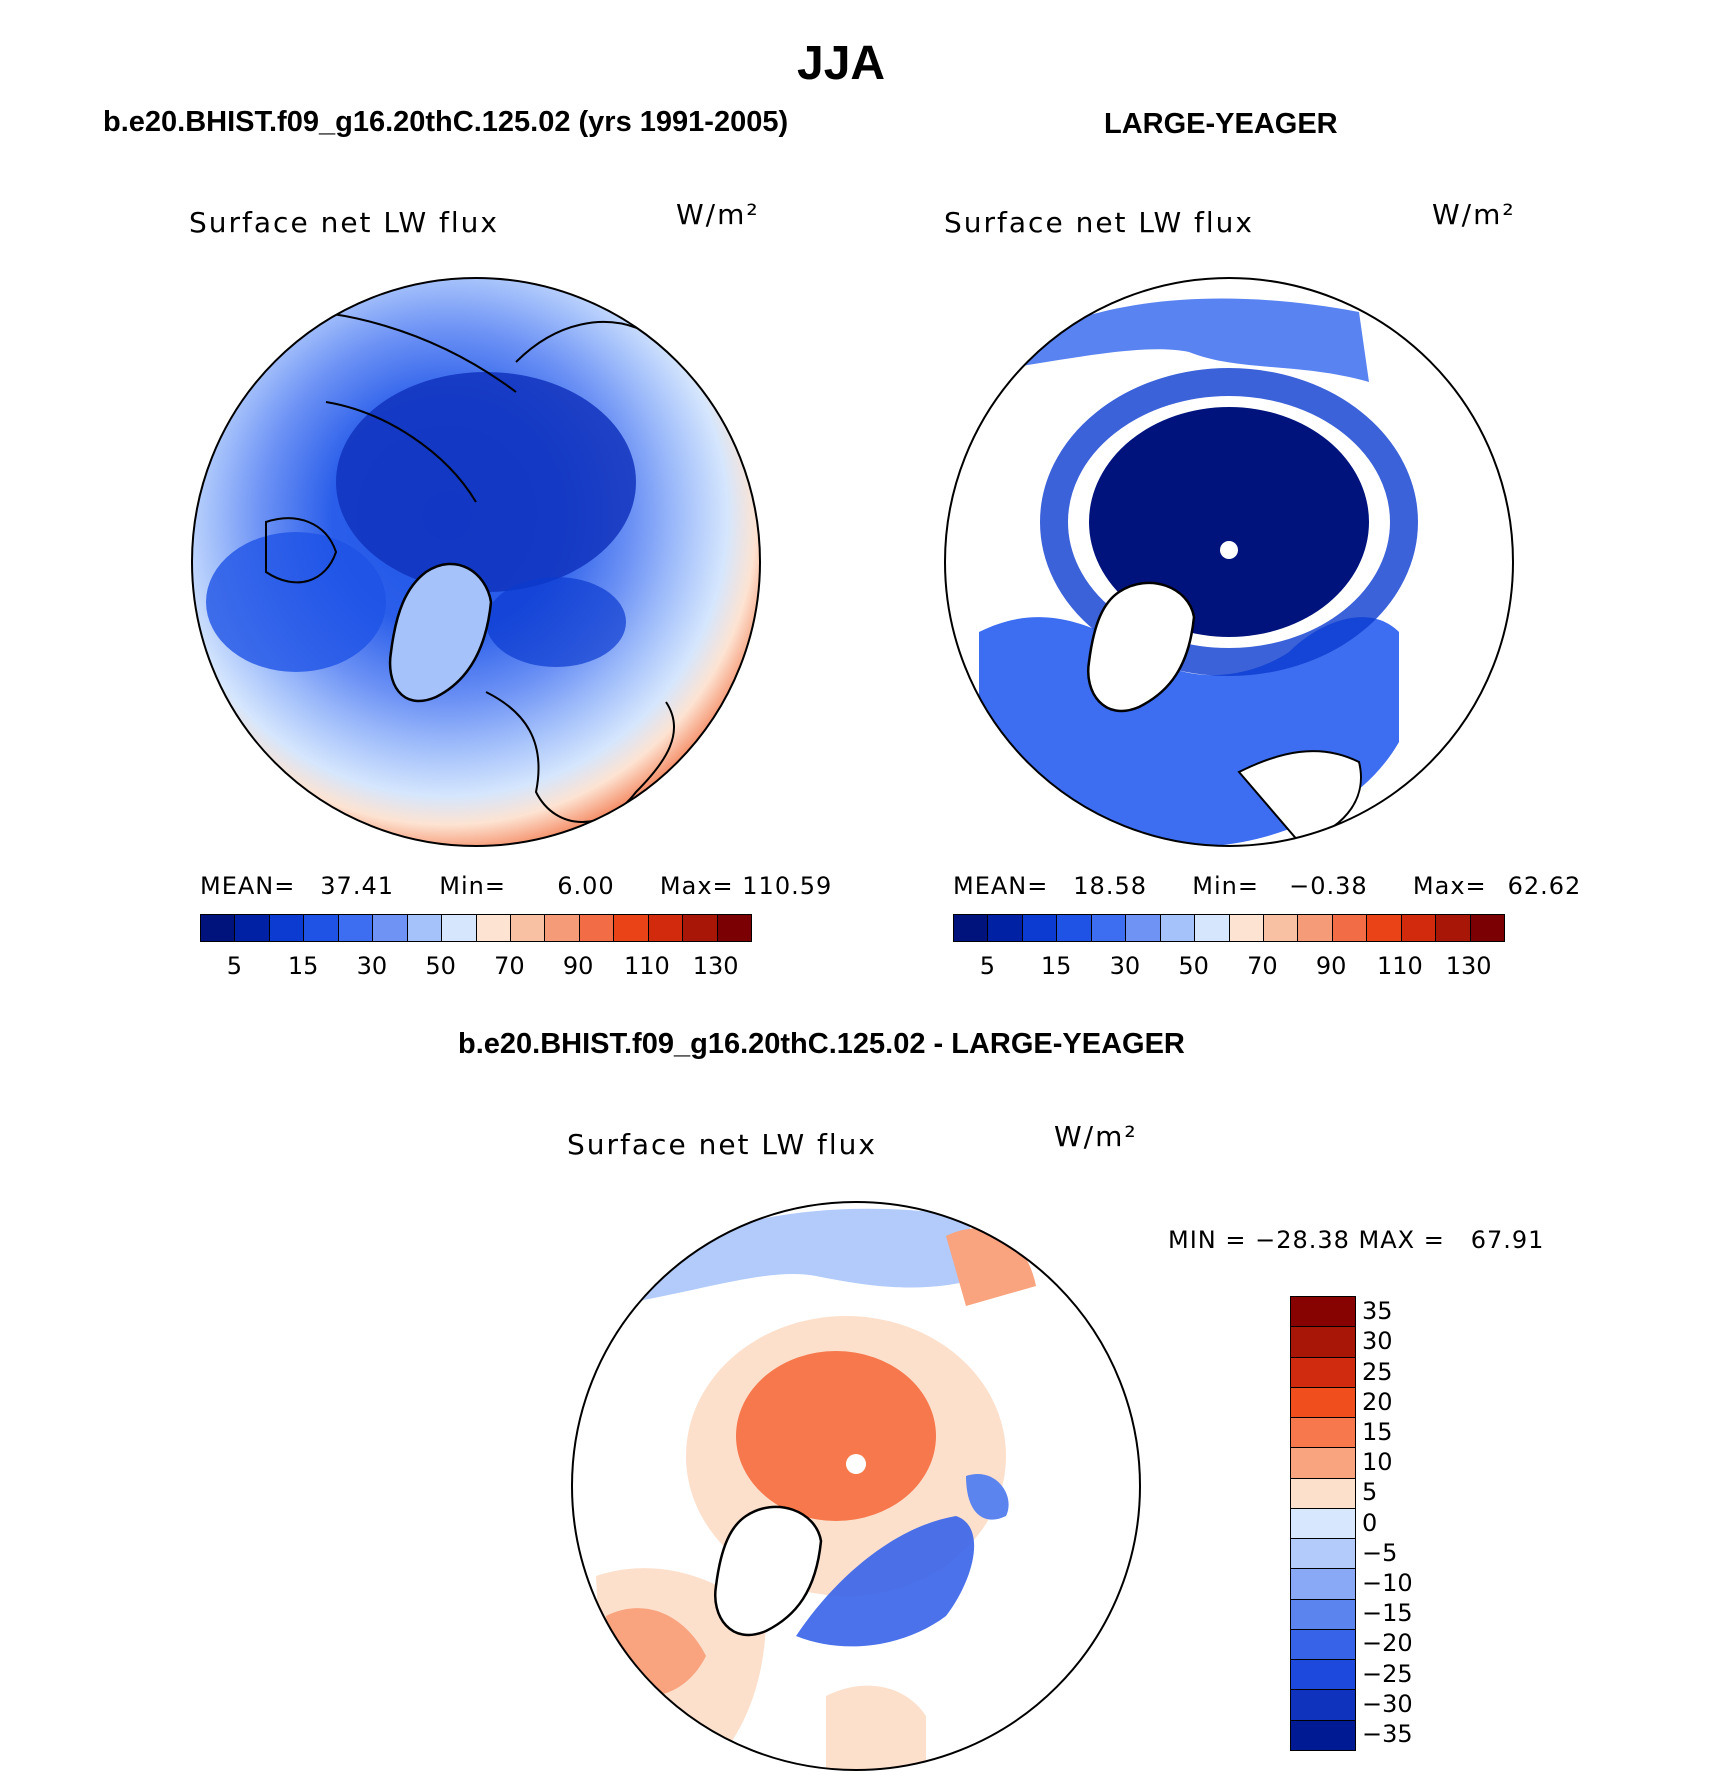  I want to click on diff-atlantic-cool, so click(885, 1581).